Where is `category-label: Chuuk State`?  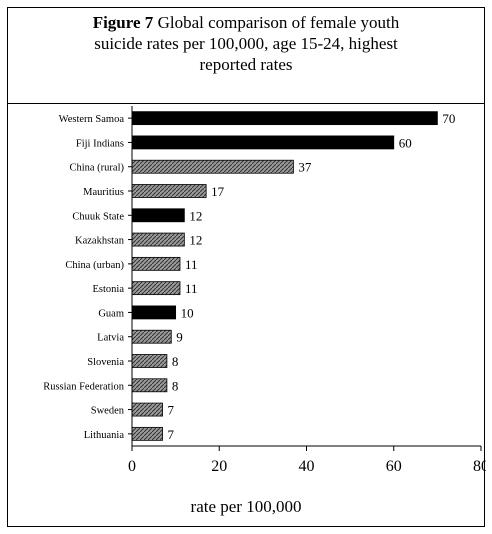 category-label: Chuuk State is located at coordinates (98, 216).